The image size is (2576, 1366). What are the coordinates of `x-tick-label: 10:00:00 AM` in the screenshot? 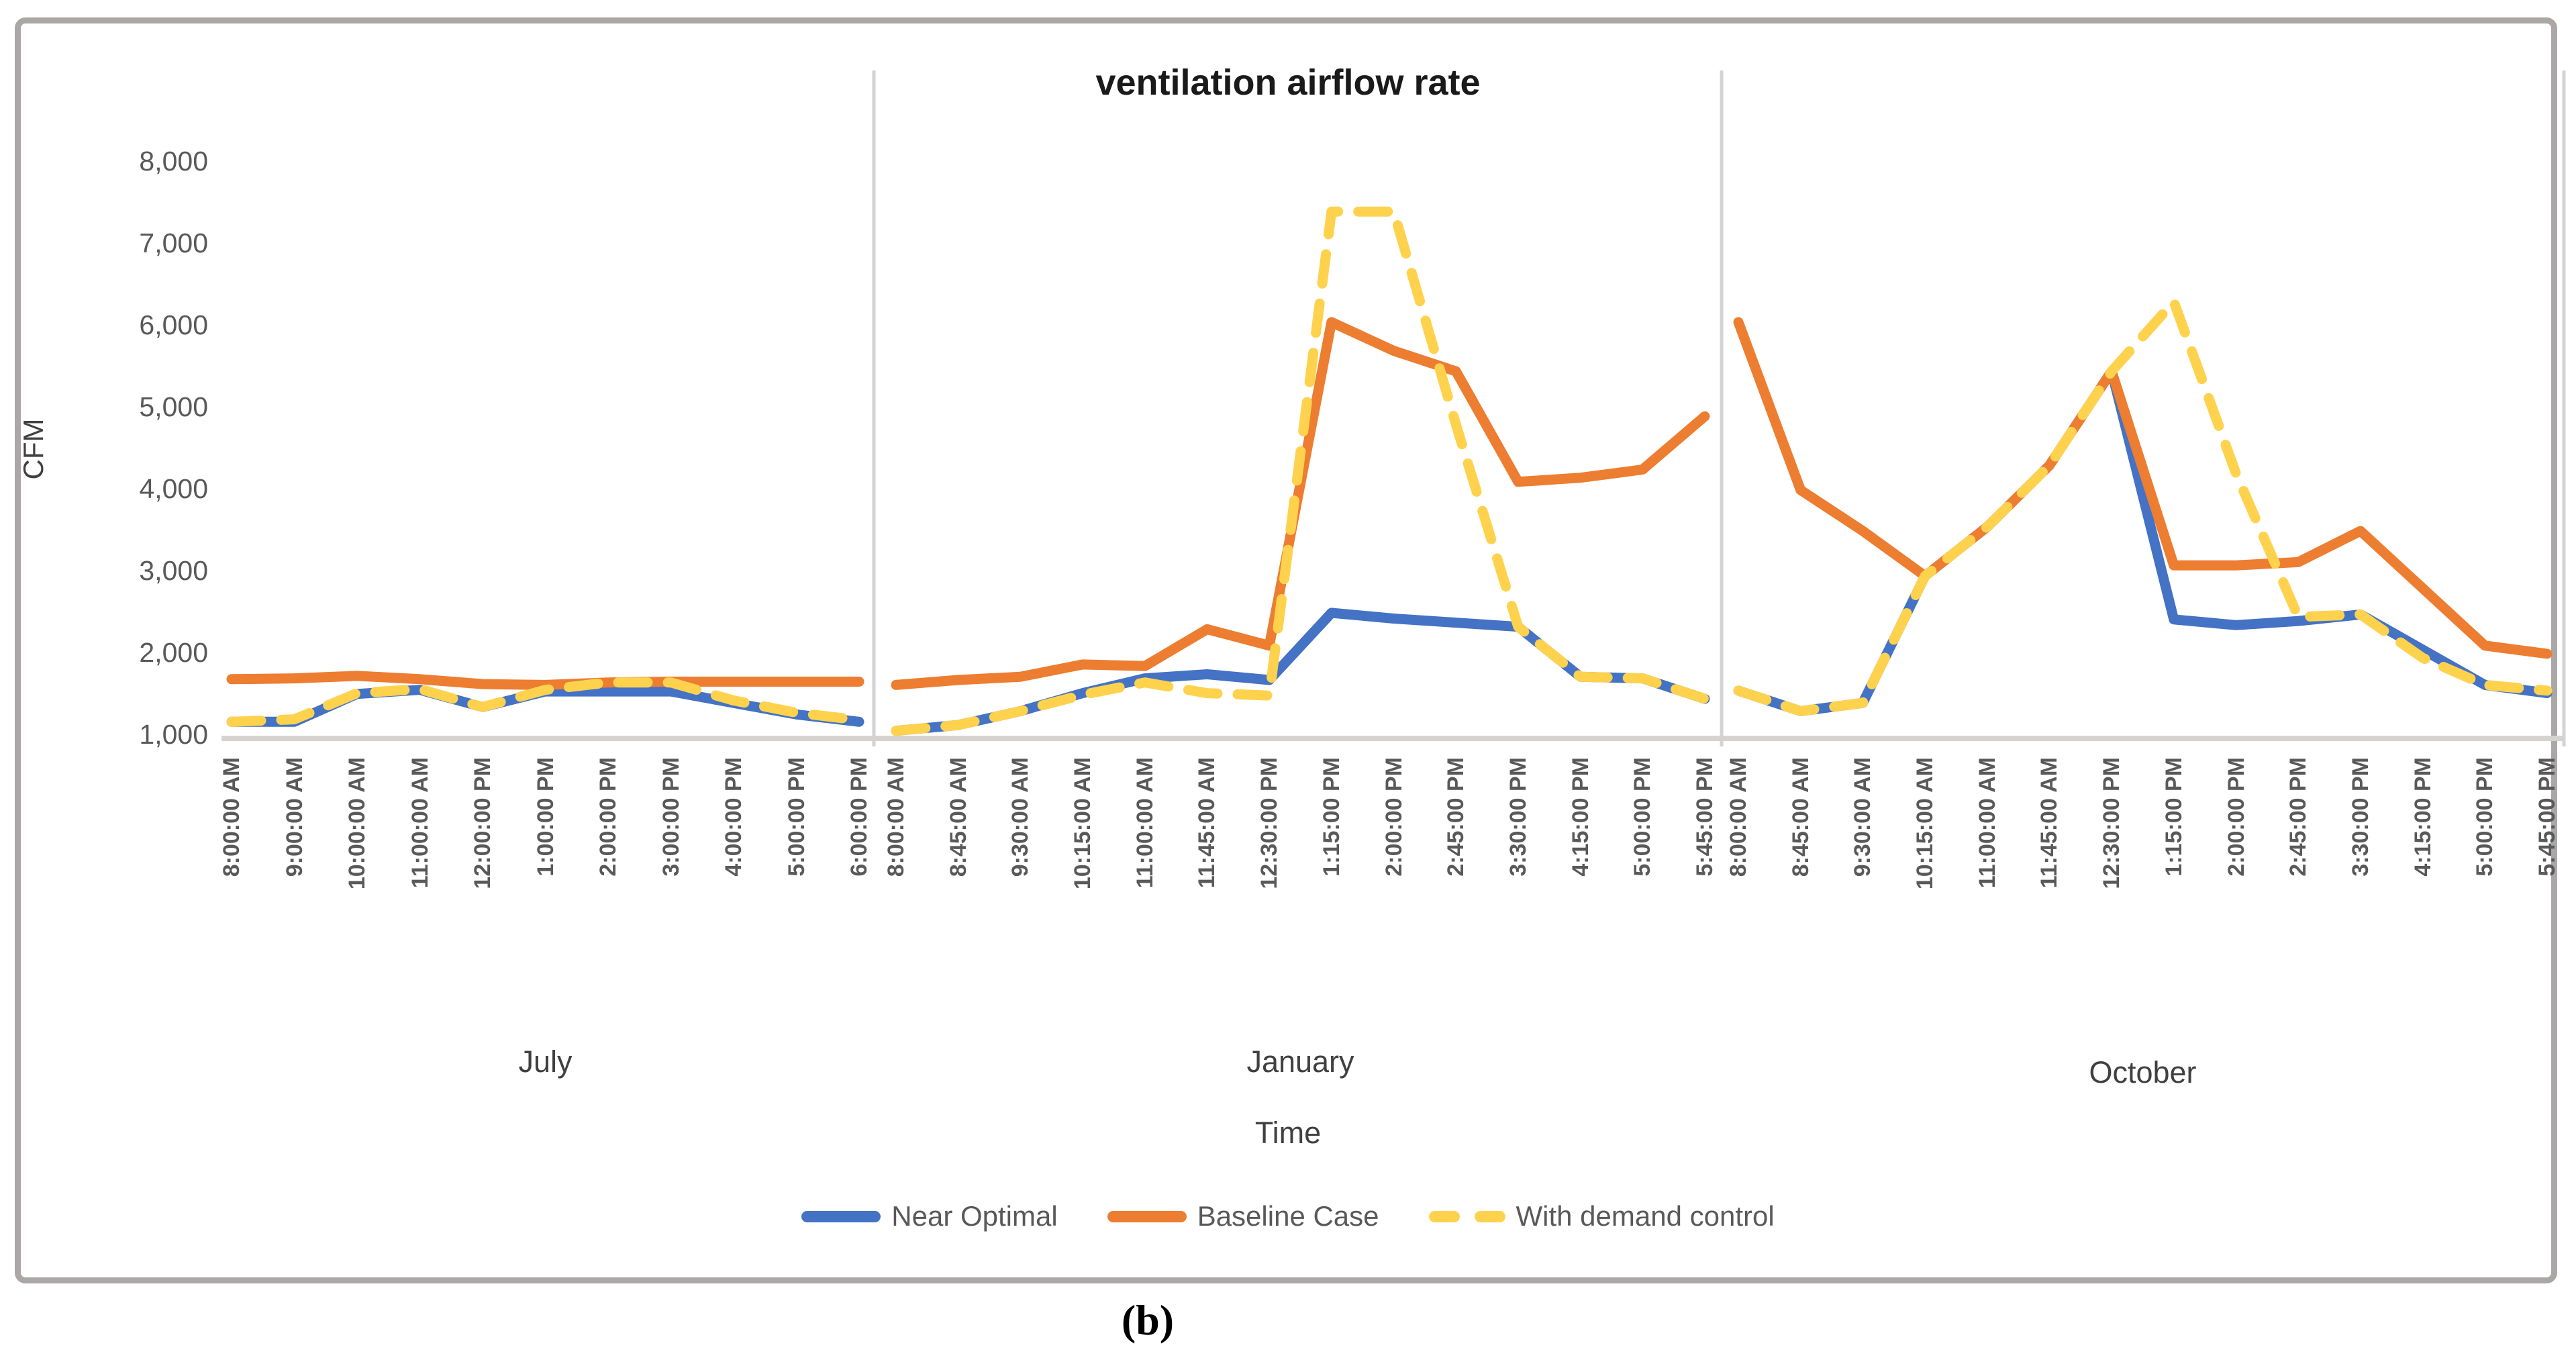 It's located at (357, 823).